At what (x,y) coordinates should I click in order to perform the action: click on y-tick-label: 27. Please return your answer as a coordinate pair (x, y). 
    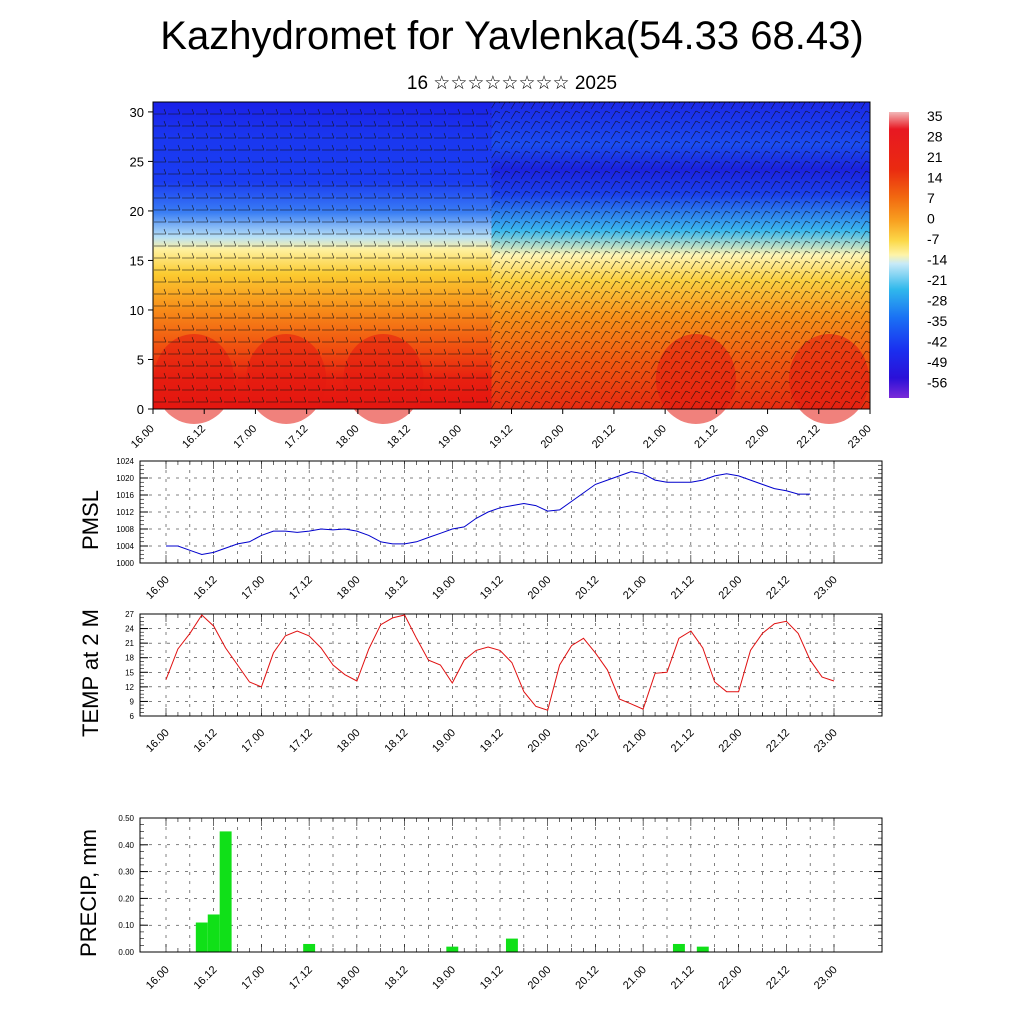
    Looking at the image, I should click on (129, 614).